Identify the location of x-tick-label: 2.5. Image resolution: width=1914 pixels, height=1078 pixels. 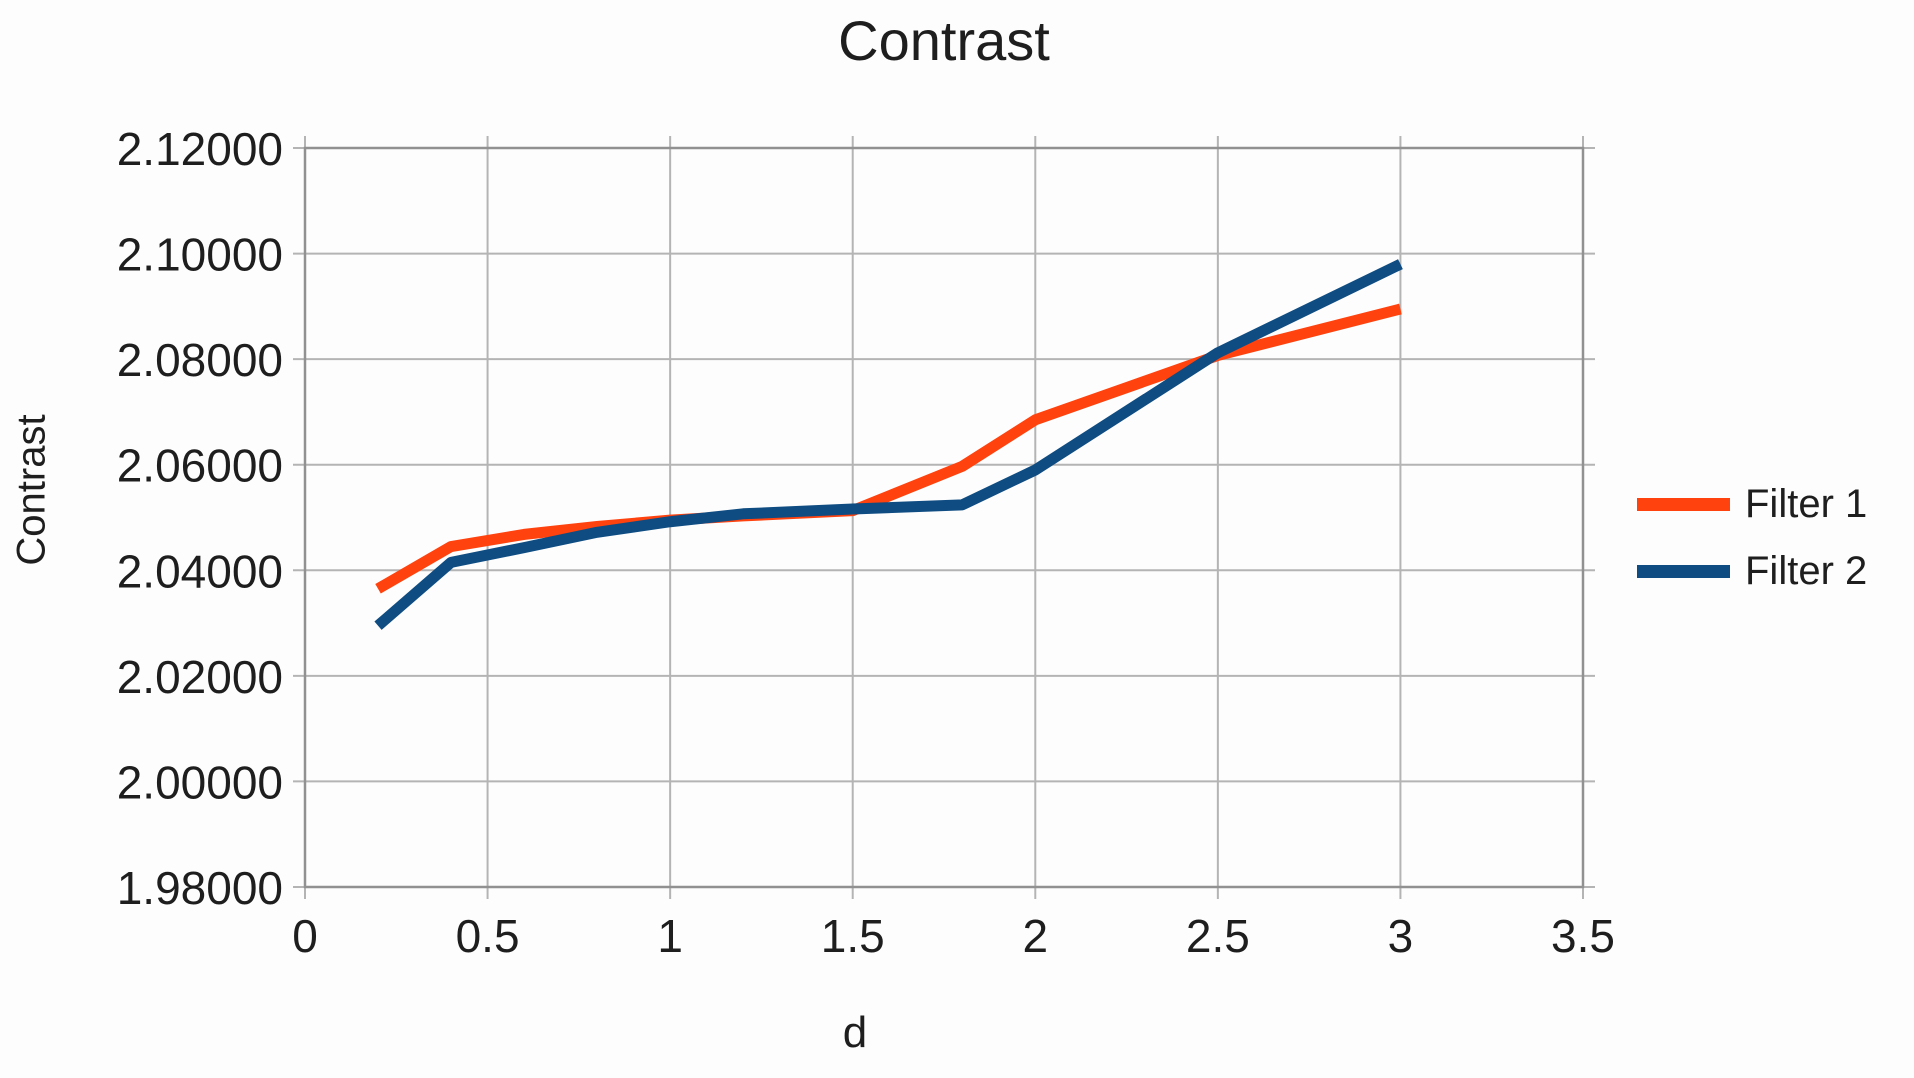
(1218, 936).